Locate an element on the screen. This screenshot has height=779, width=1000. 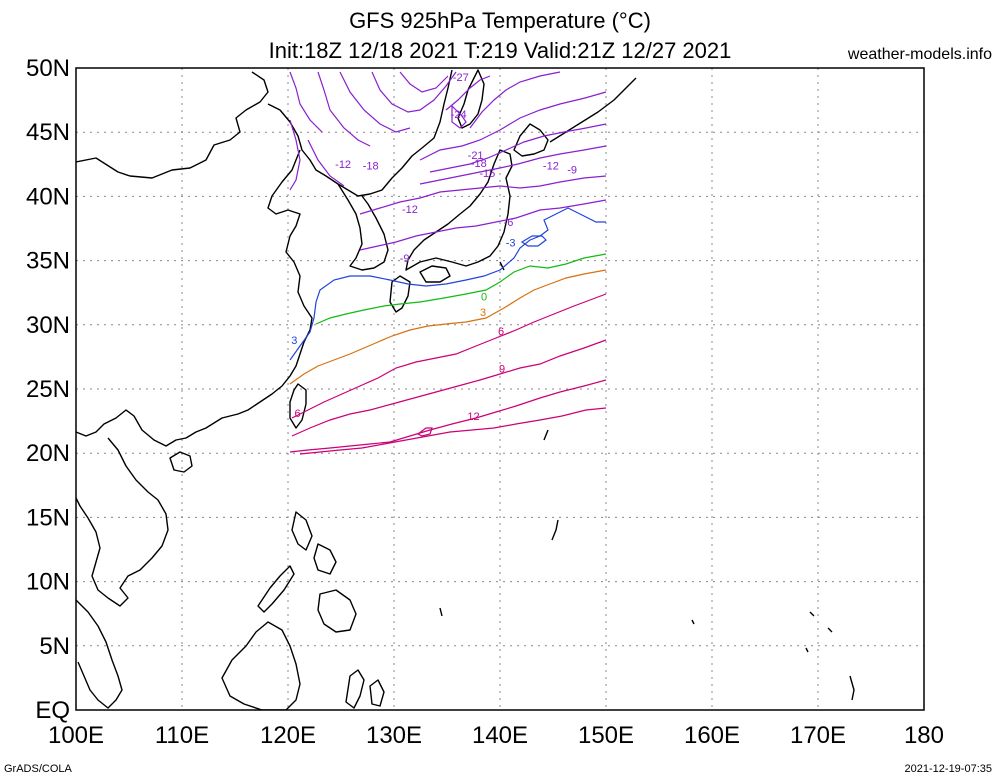
lat-tick-label: 40N is located at coordinates (48, 196).